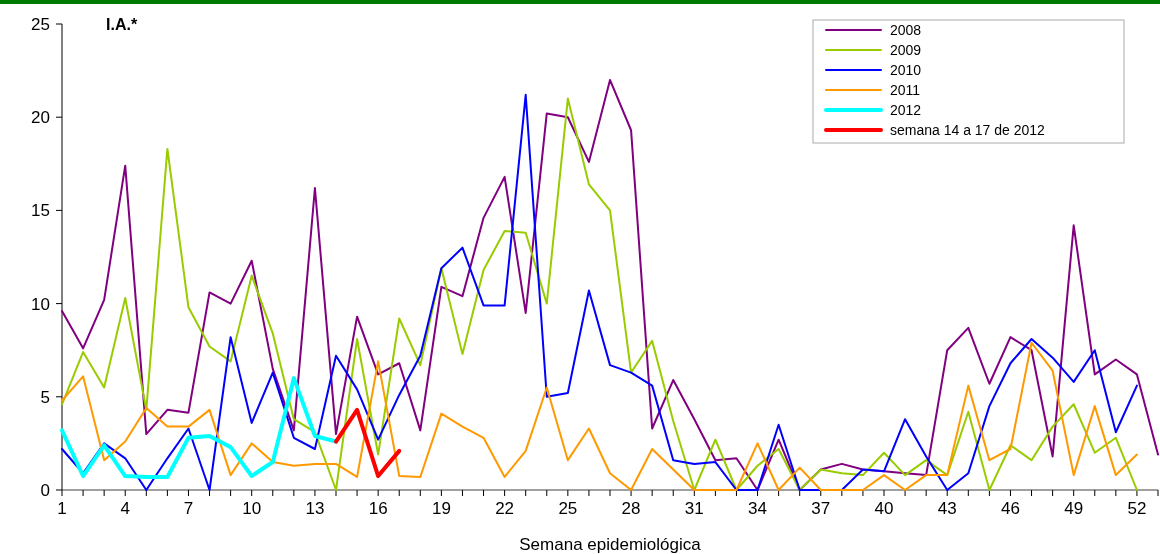  Describe the element at coordinates (631, 508) in the screenshot. I see `x-tick-label: 28` at that location.